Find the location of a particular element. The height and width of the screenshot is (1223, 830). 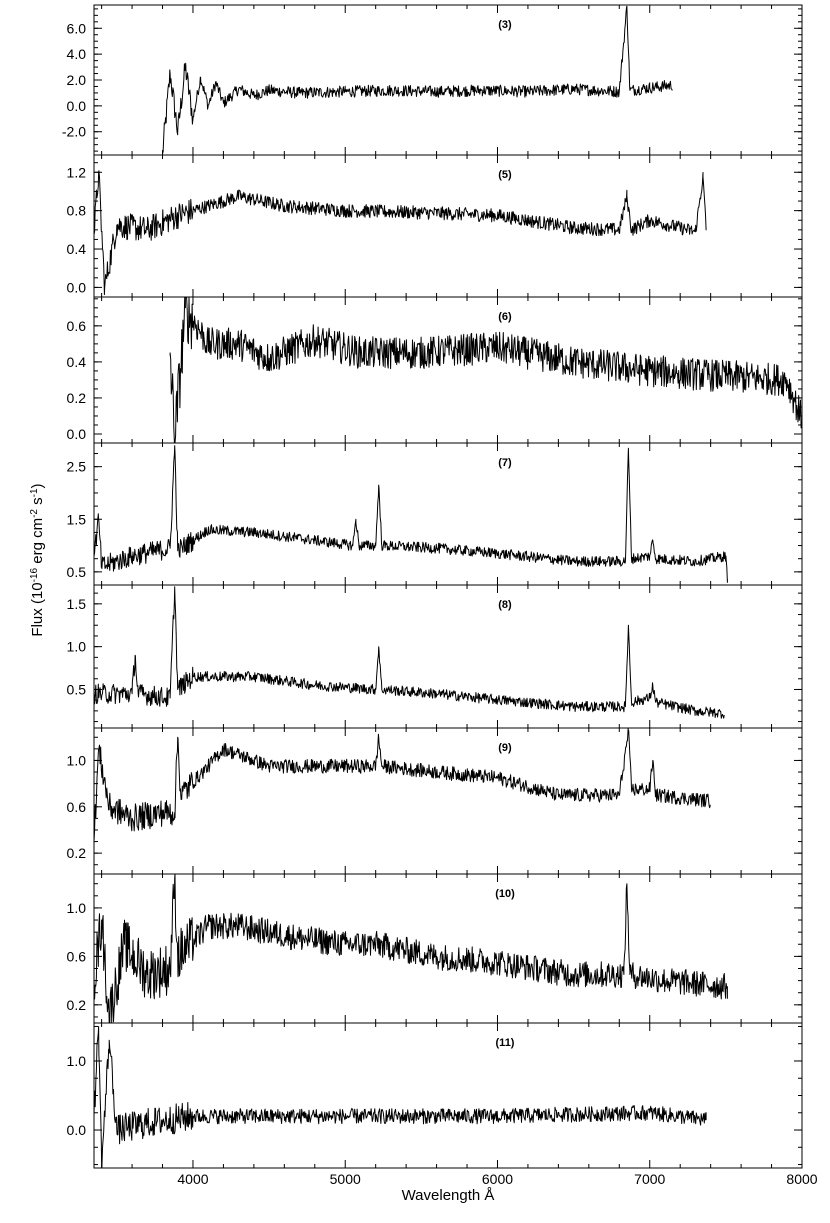

x-tick-label: 6000 is located at coordinates (497, 1179).